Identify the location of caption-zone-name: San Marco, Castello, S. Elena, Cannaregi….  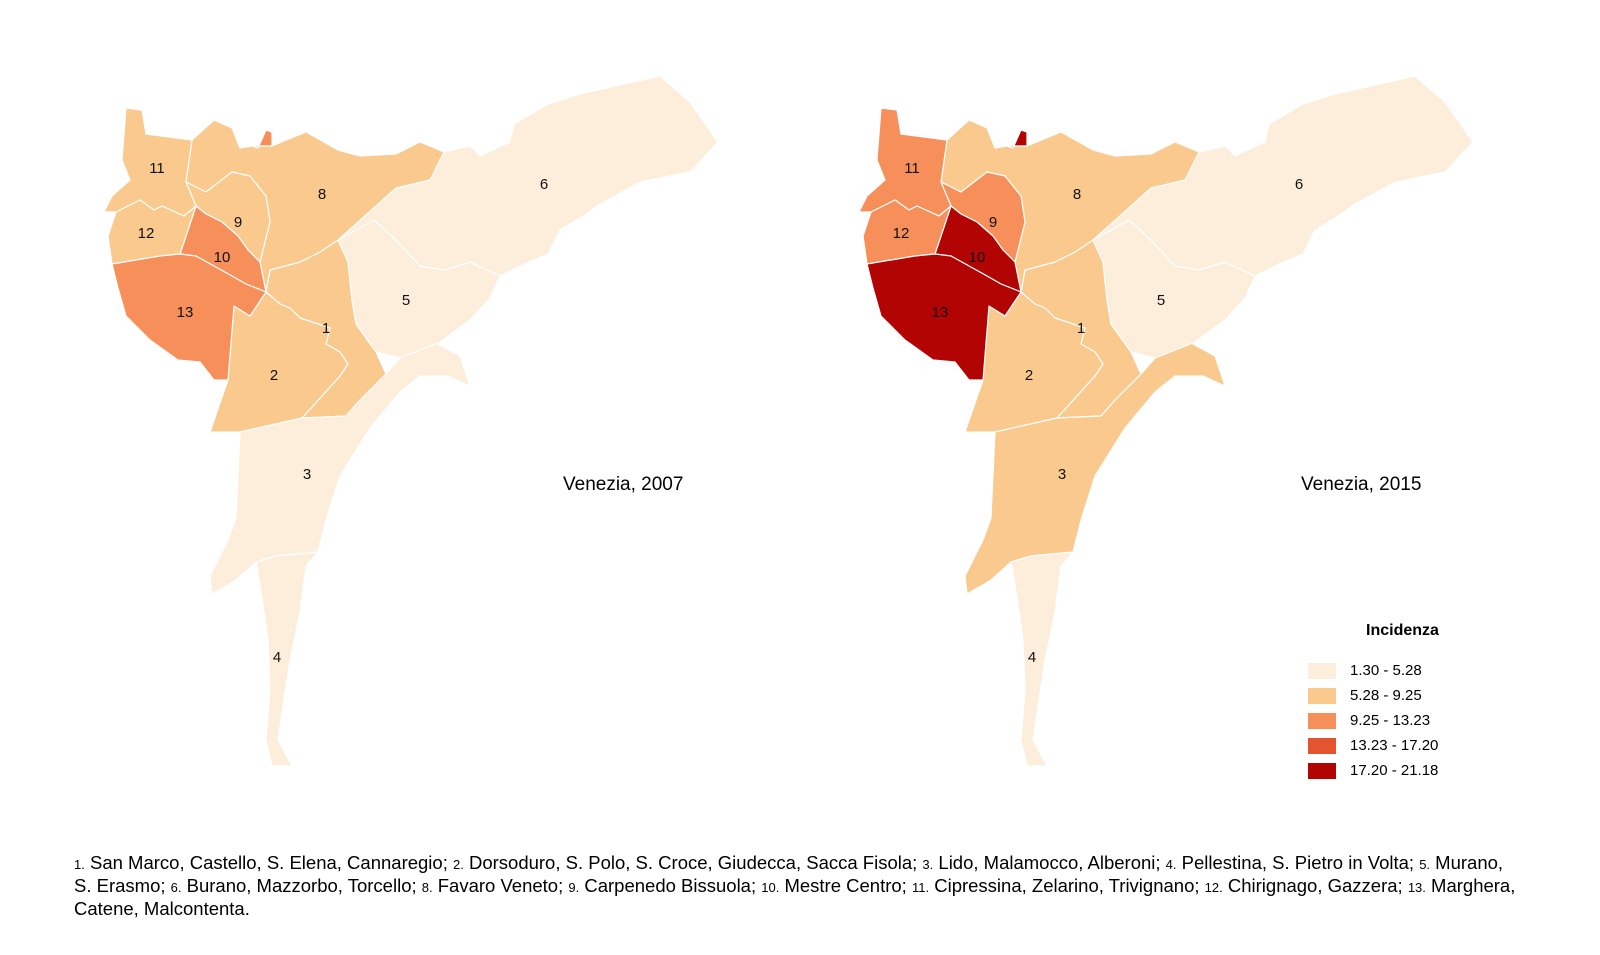
(268, 862).